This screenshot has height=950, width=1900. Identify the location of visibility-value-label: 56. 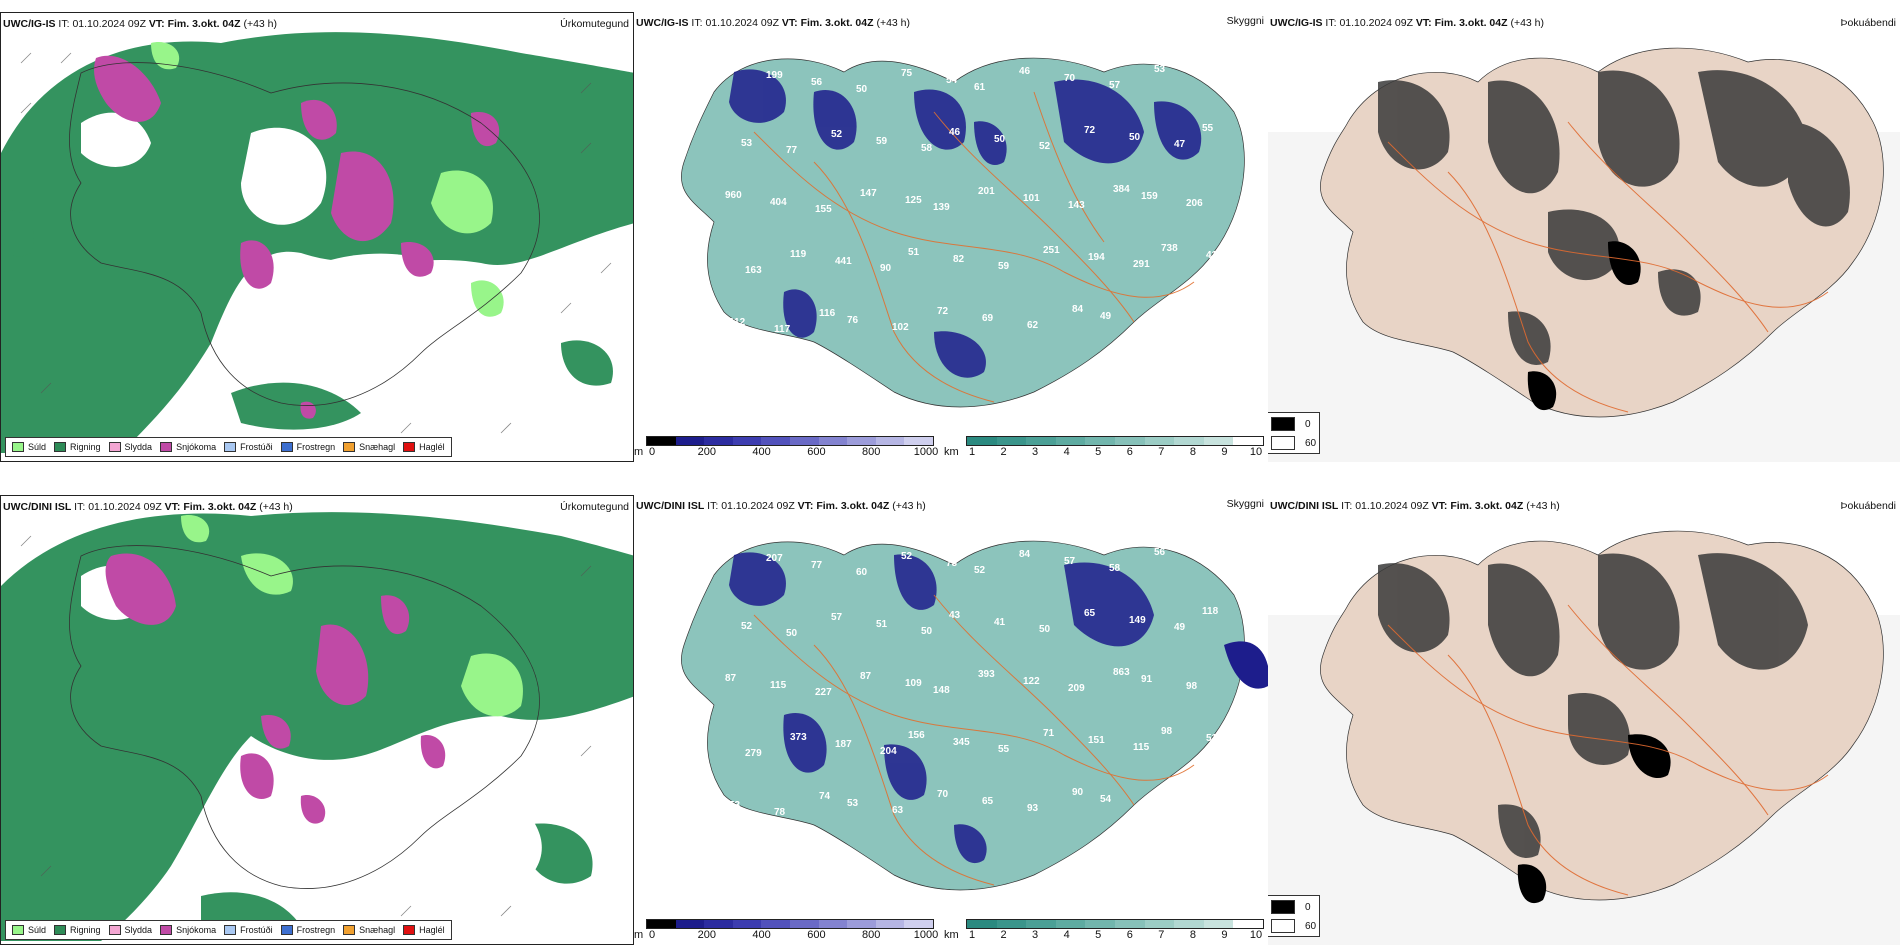
(817, 82).